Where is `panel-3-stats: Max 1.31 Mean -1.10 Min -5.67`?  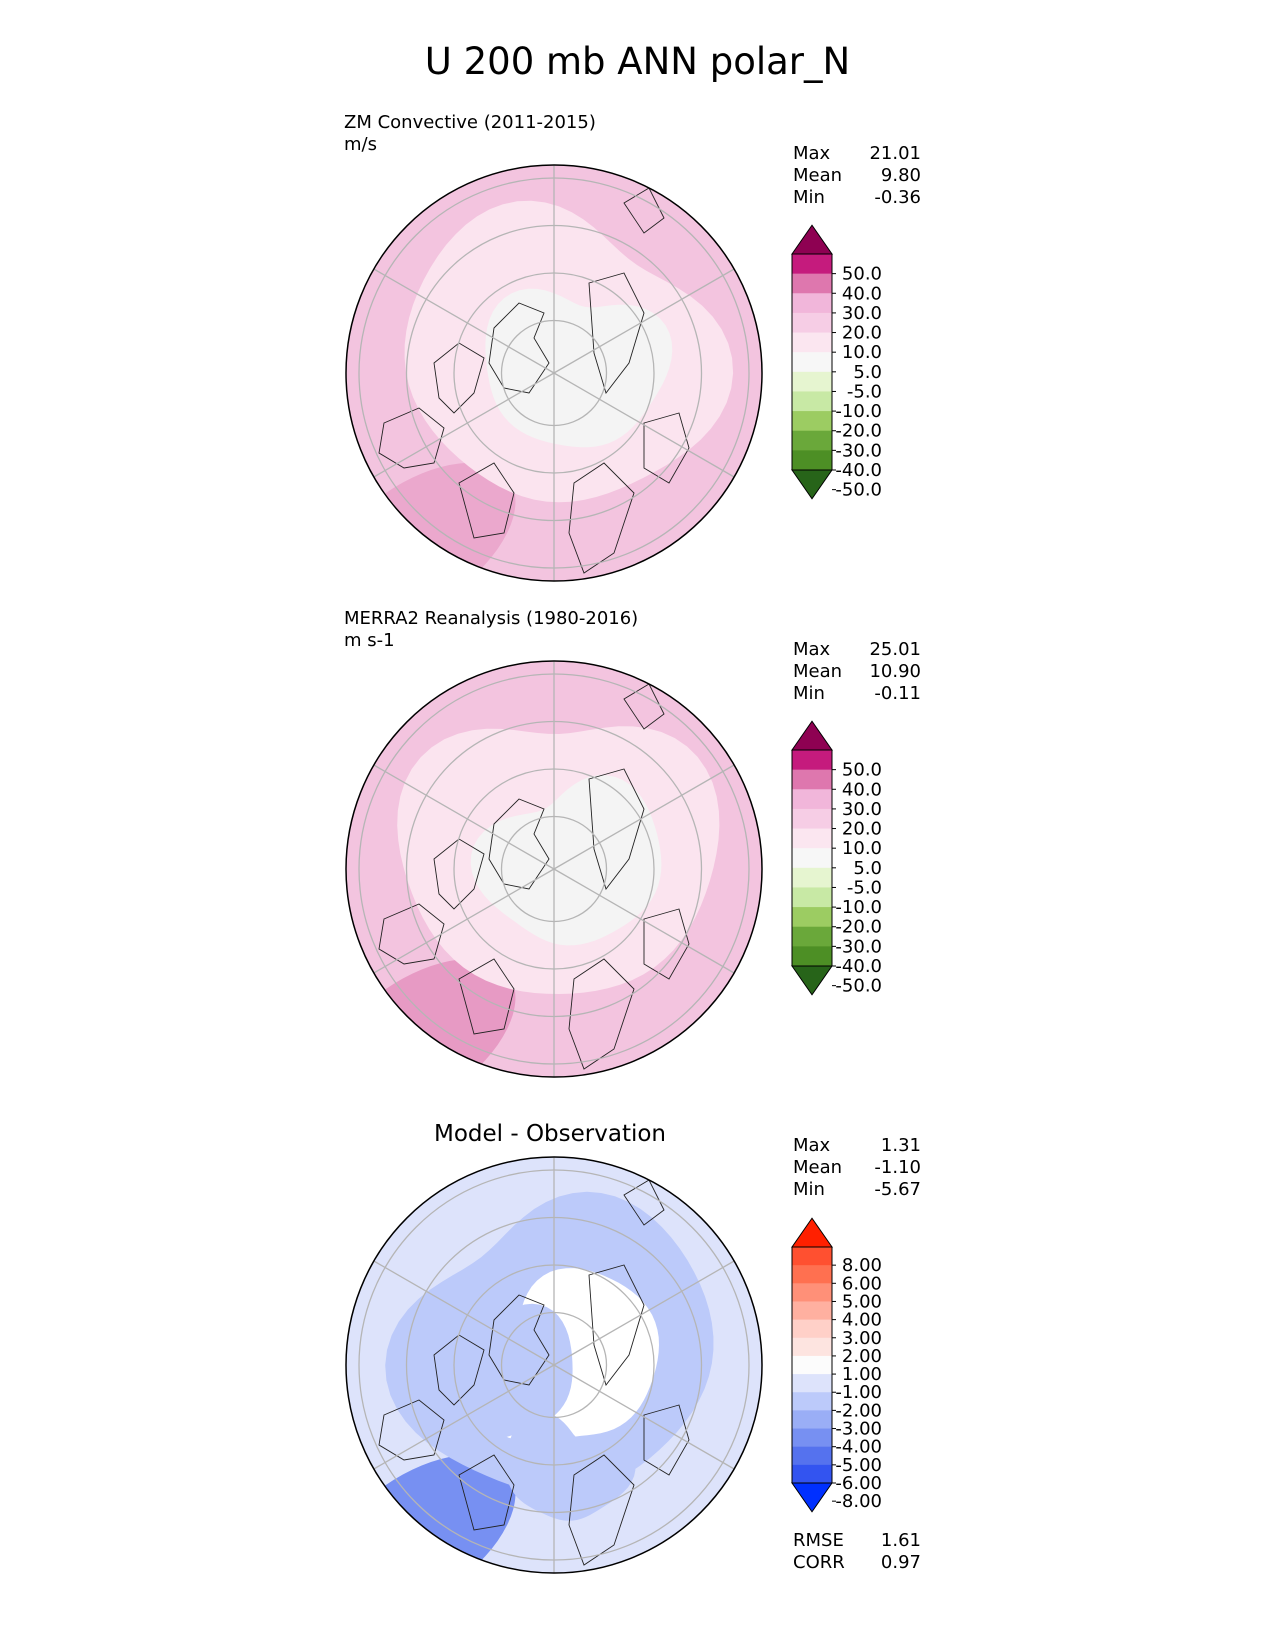
panel-3-stats: Max 1.31 Mean -1.10 Min -5.67 is located at coordinates (857, 1168).